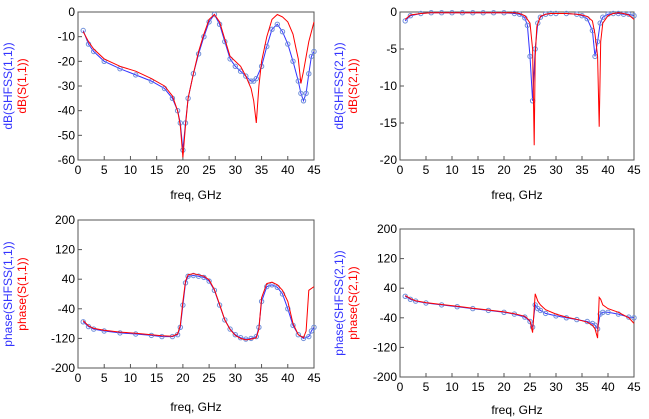 This screenshot has height=419, width=649. Describe the element at coordinates (391, 49) in the screenshot. I see `y-tick-label: -5` at that location.